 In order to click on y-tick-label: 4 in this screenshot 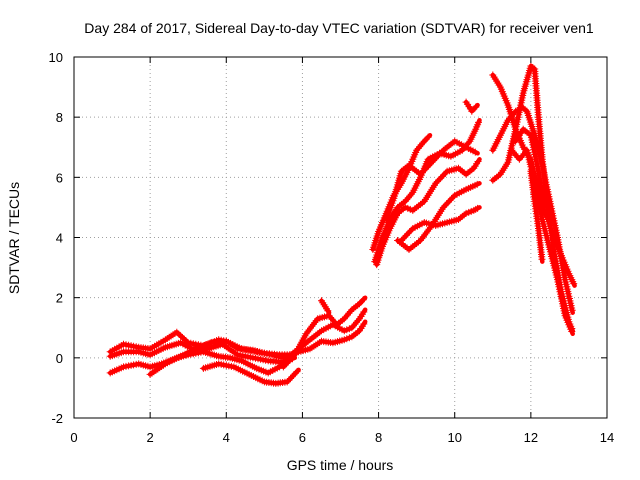, I will do `click(59, 238)`.